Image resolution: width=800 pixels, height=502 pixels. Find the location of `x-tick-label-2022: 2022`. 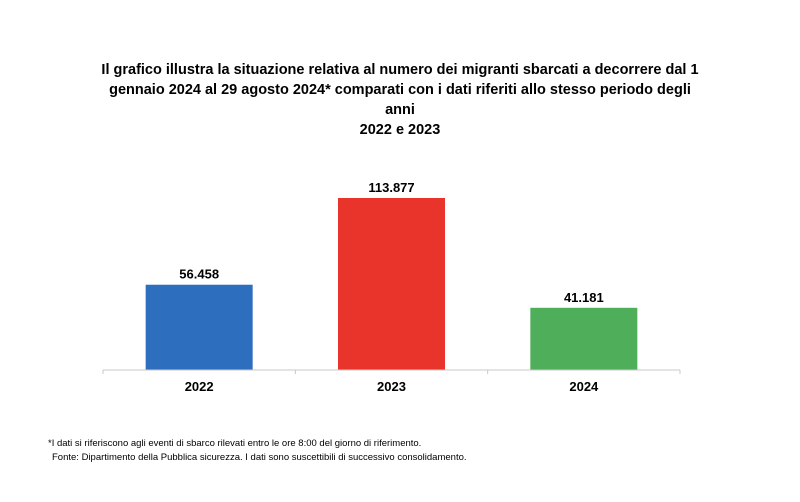

x-tick-label-2022: 2022 is located at coordinates (199, 386).